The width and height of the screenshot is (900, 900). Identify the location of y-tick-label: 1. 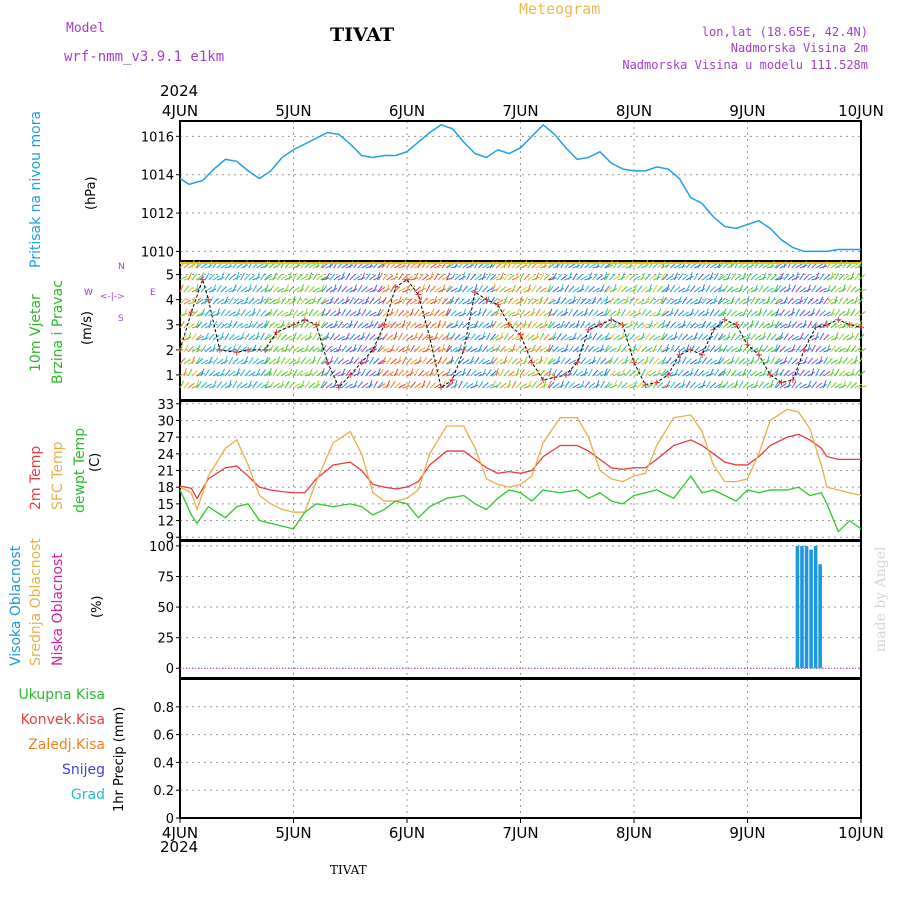
(170, 376).